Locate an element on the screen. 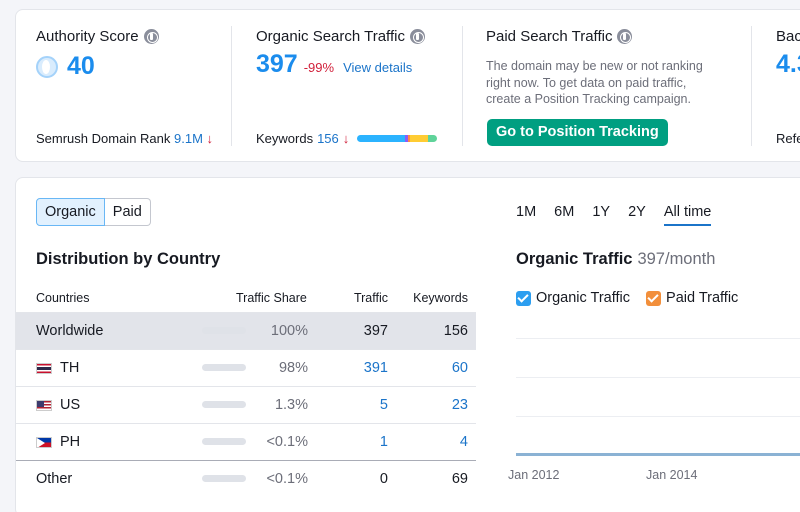 The image size is (800, 512). legend-organic-traffic: Organic Traffic is located at coordinates (573, 298).